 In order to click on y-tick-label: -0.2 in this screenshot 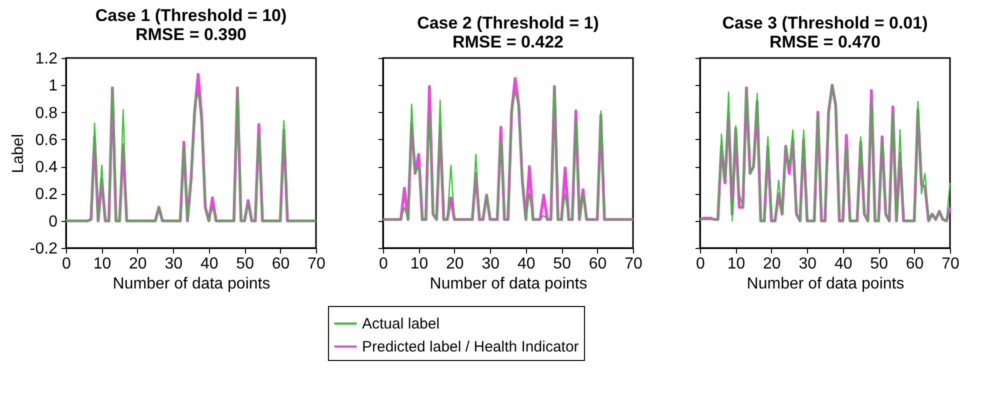, I will do `click(44, 249)`.